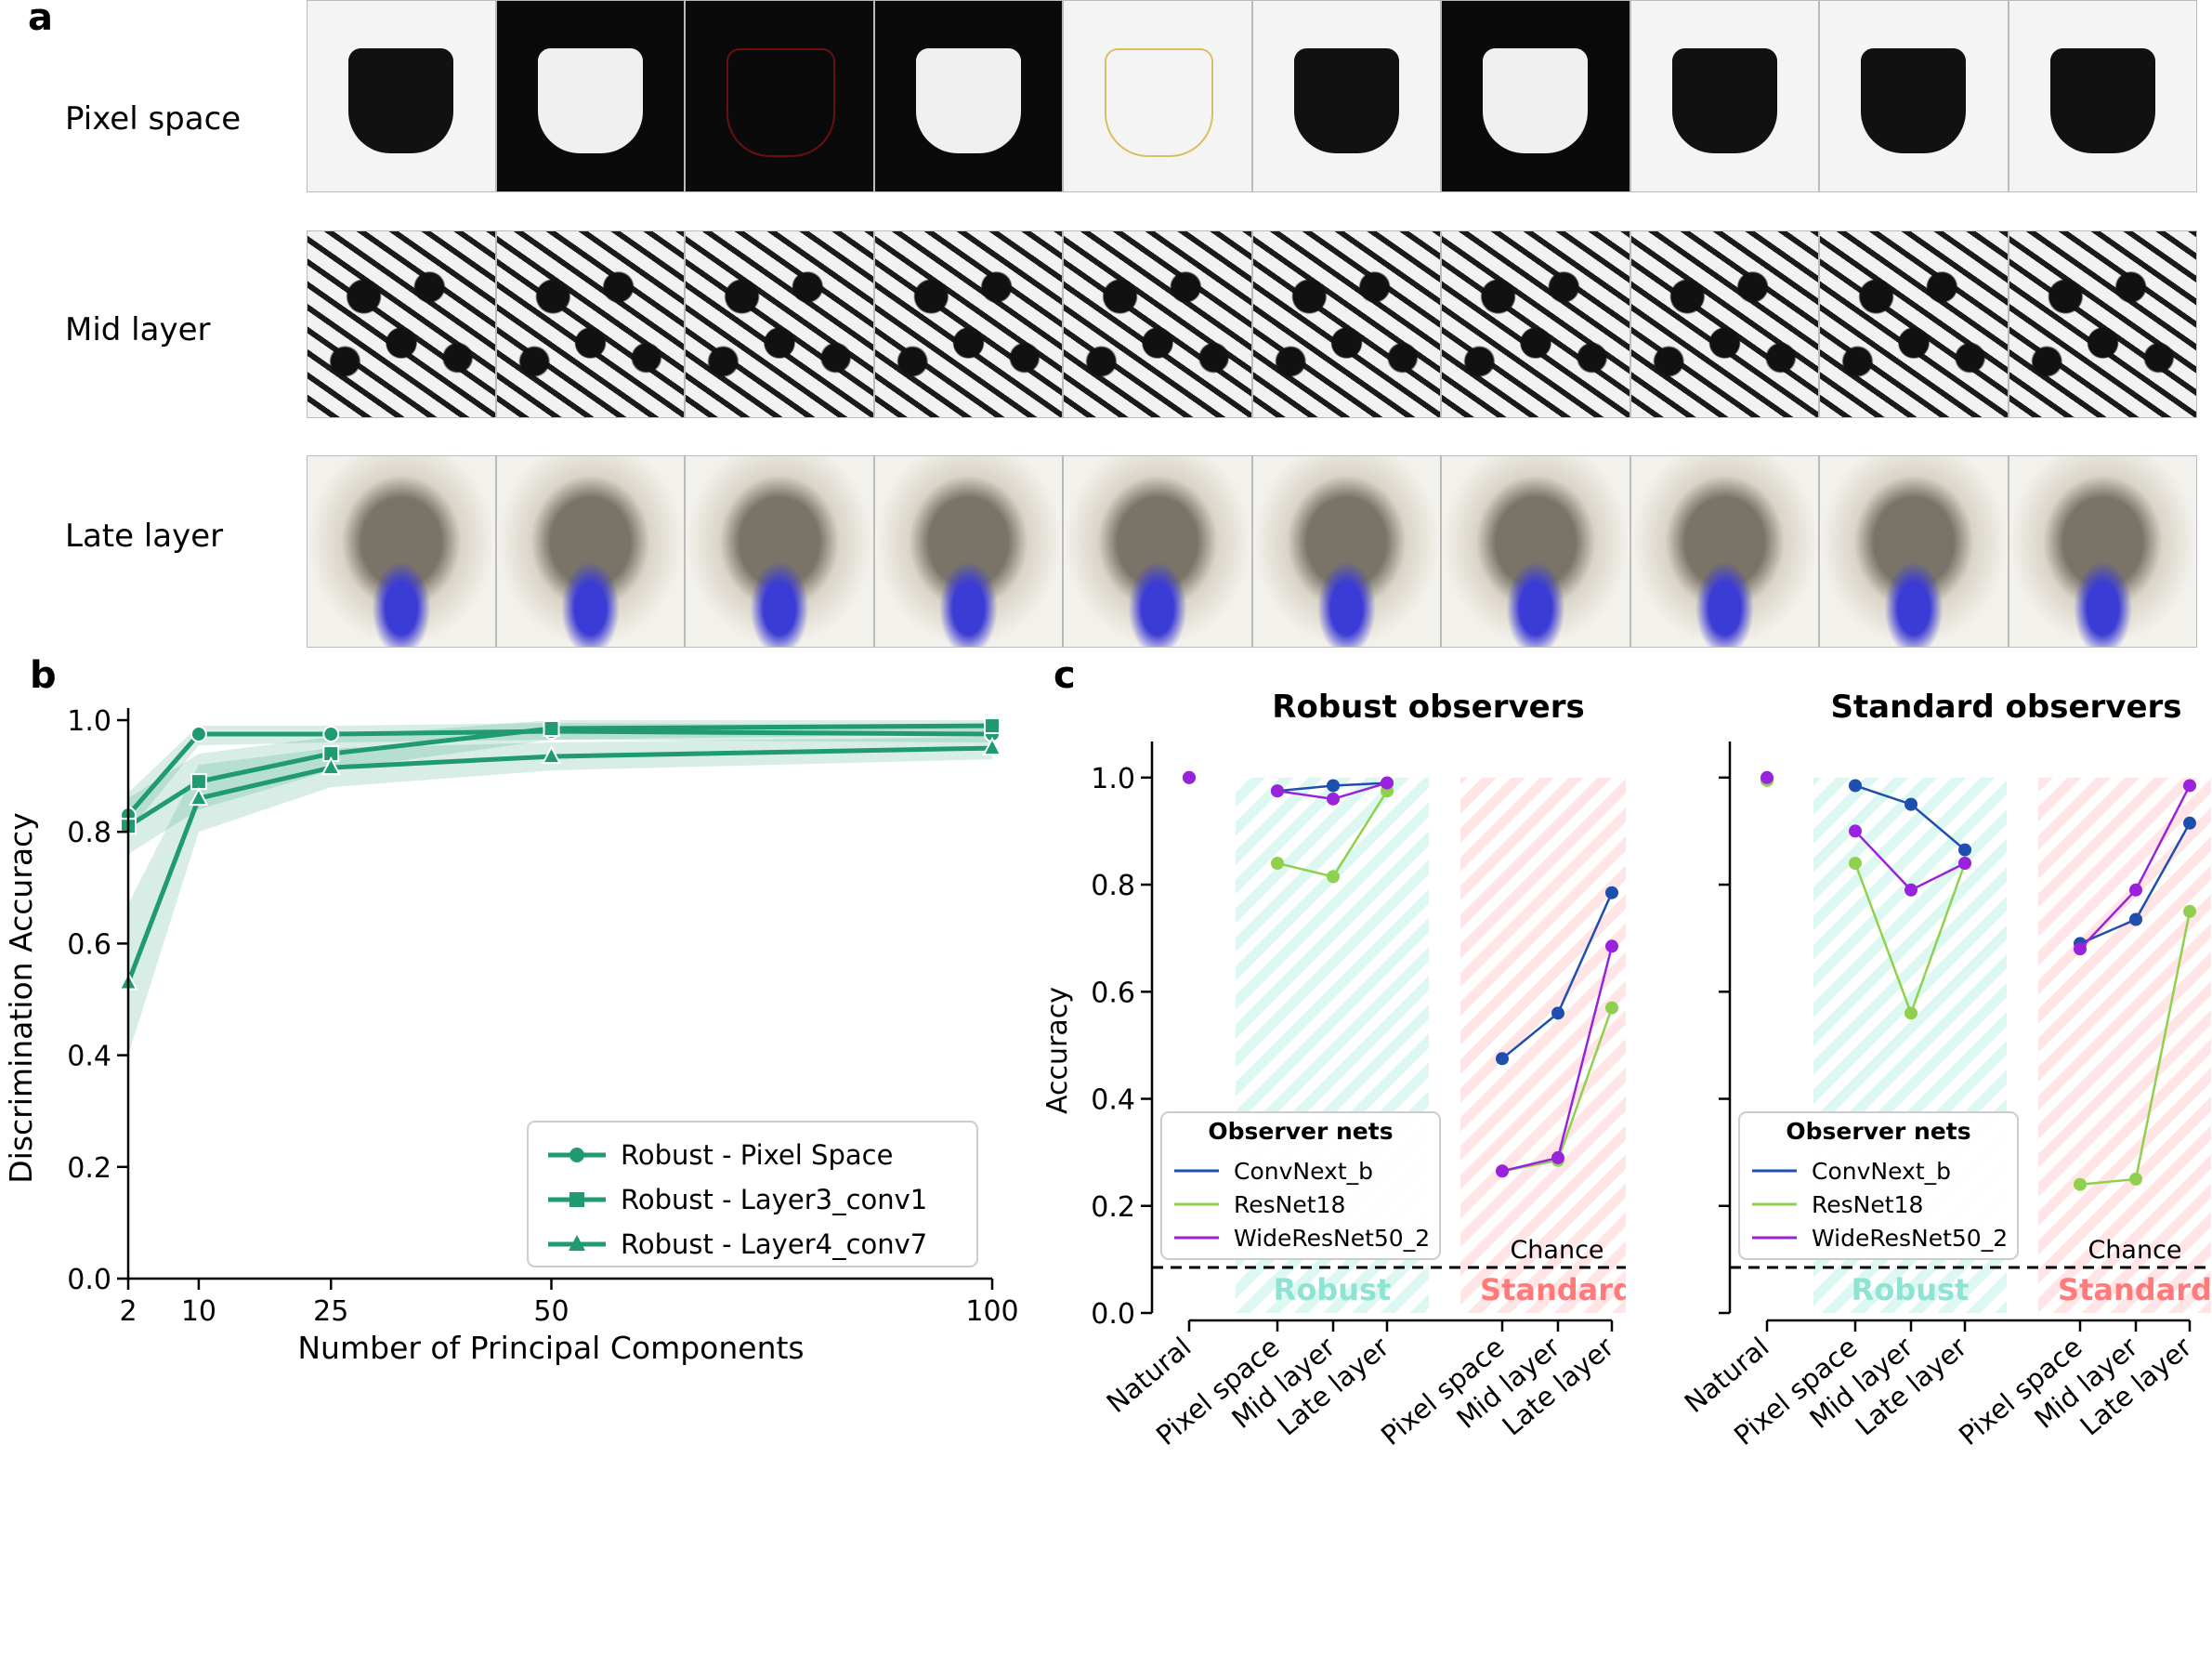 The image size is (2212, 1654). I want to click on y-tick-label: 0.0, so click(89, 1280).